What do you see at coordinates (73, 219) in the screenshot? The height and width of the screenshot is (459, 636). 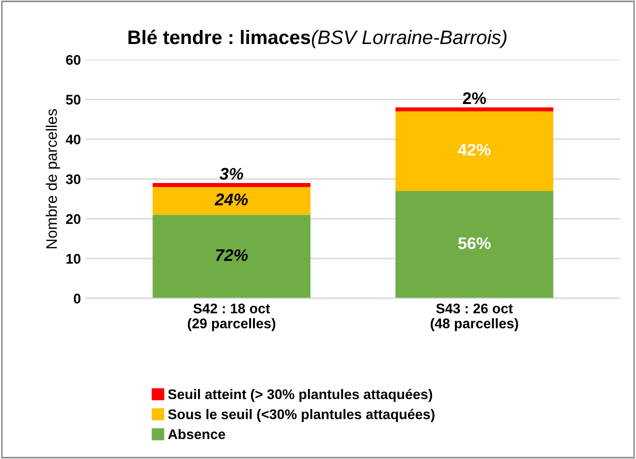 I see `y-tick-label: 20` at bounding box center [73, 219].